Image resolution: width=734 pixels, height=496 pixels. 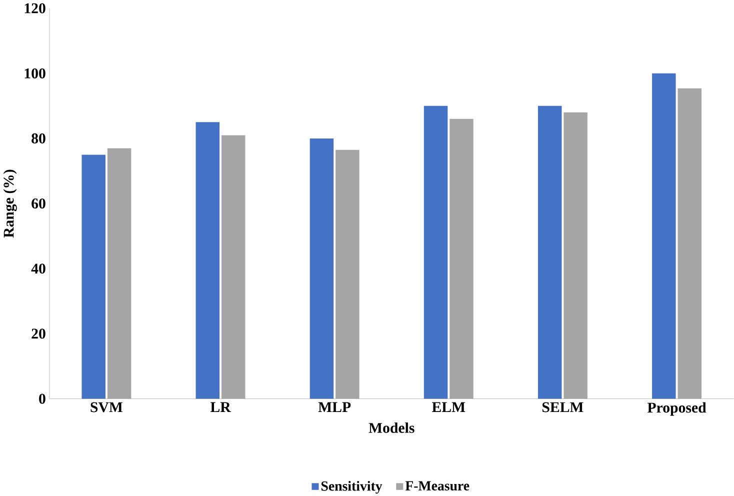 I want to click on y-tick-label: 80, so click(x=39, y=138).